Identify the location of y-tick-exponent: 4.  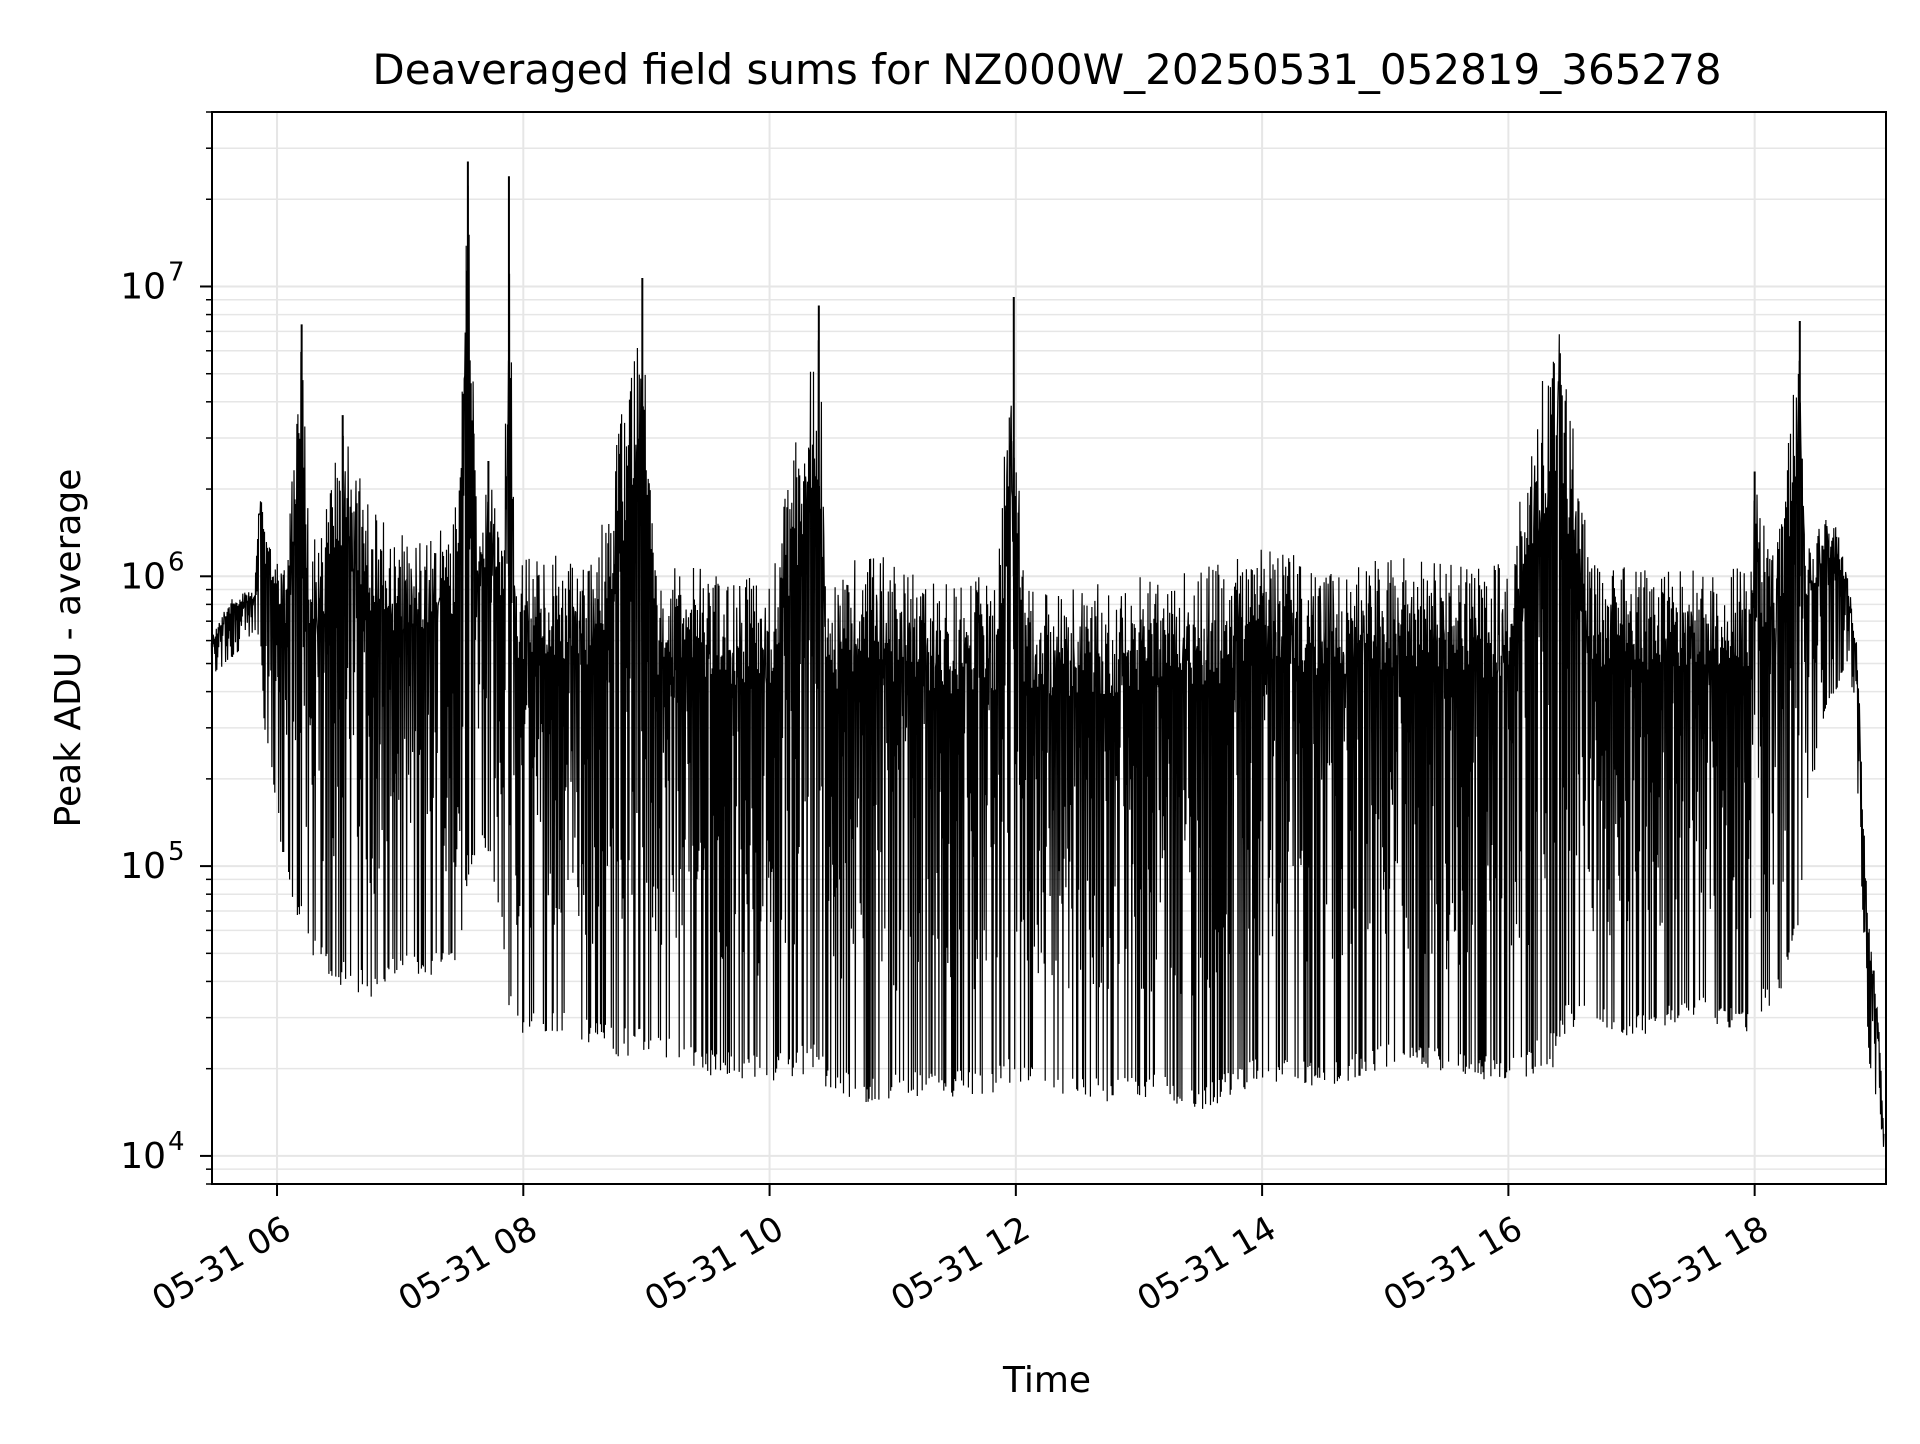
(176, 1142).